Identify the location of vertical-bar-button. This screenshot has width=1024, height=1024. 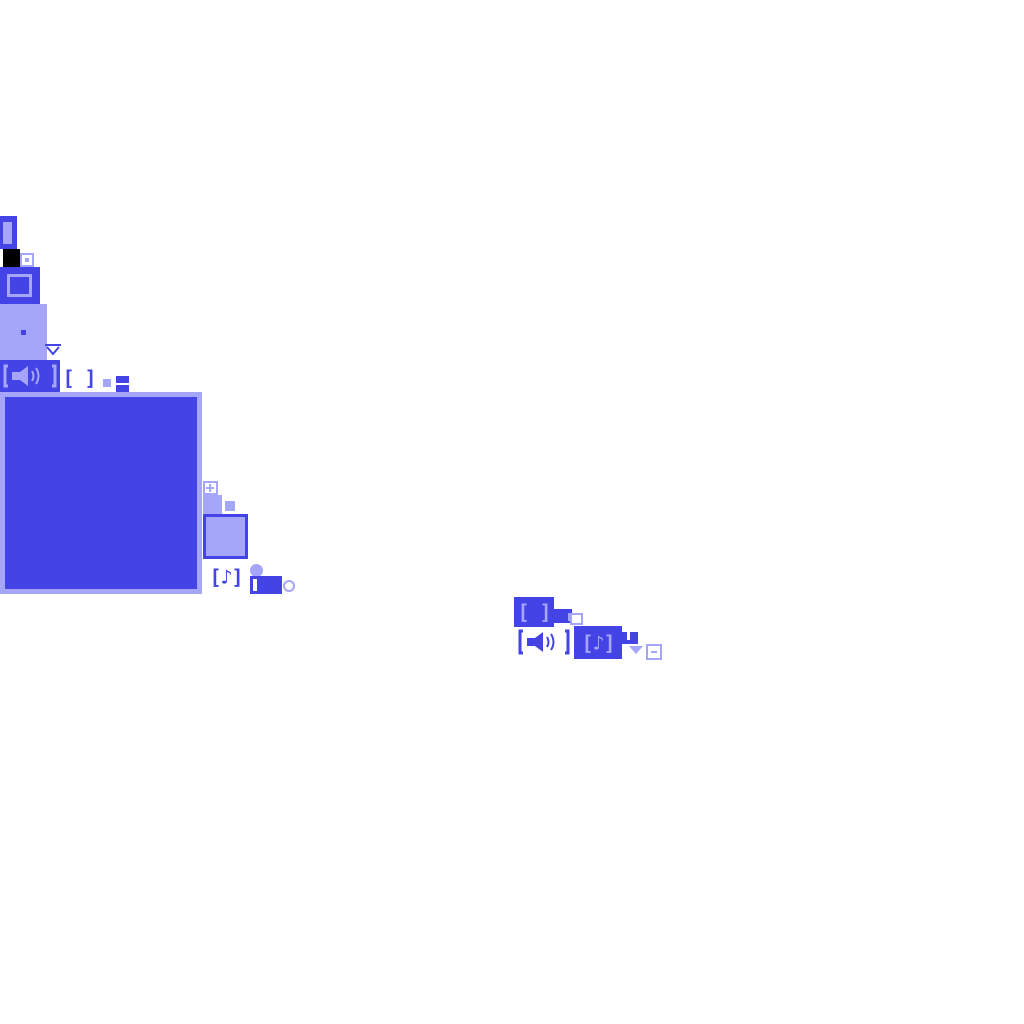
(8, 232).